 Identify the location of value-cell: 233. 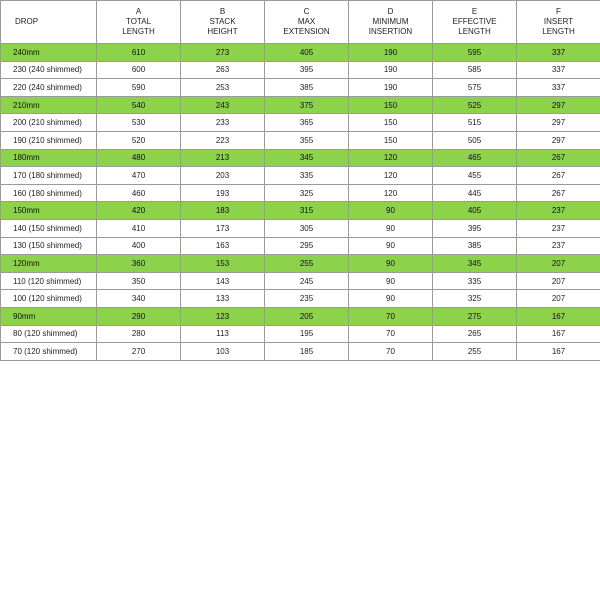
(222, 122).